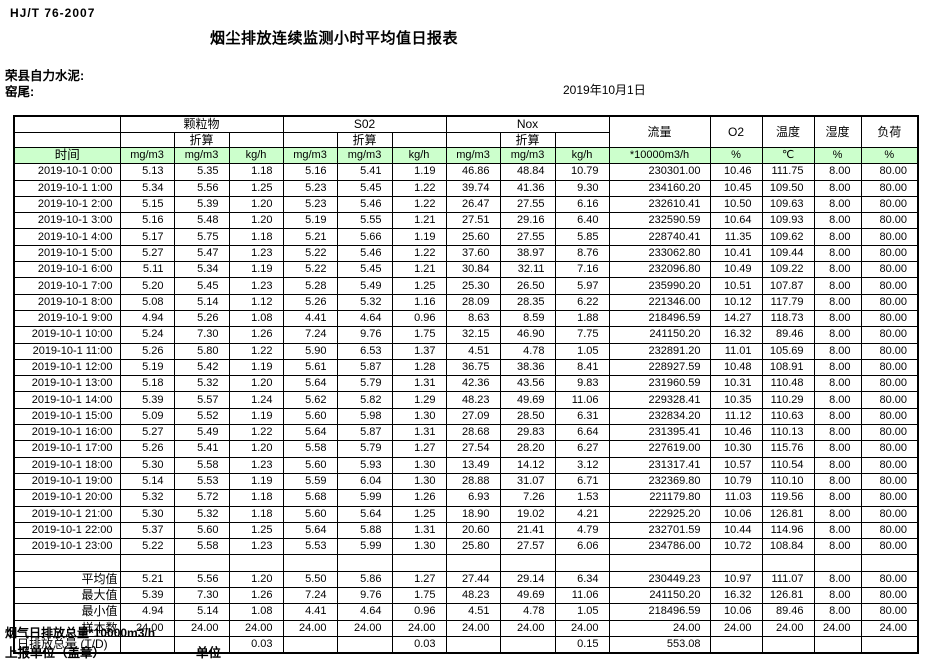  Describe the element at coordinates (473, 204) in the screenshot. I see `value-cell: 26.47` at that location.